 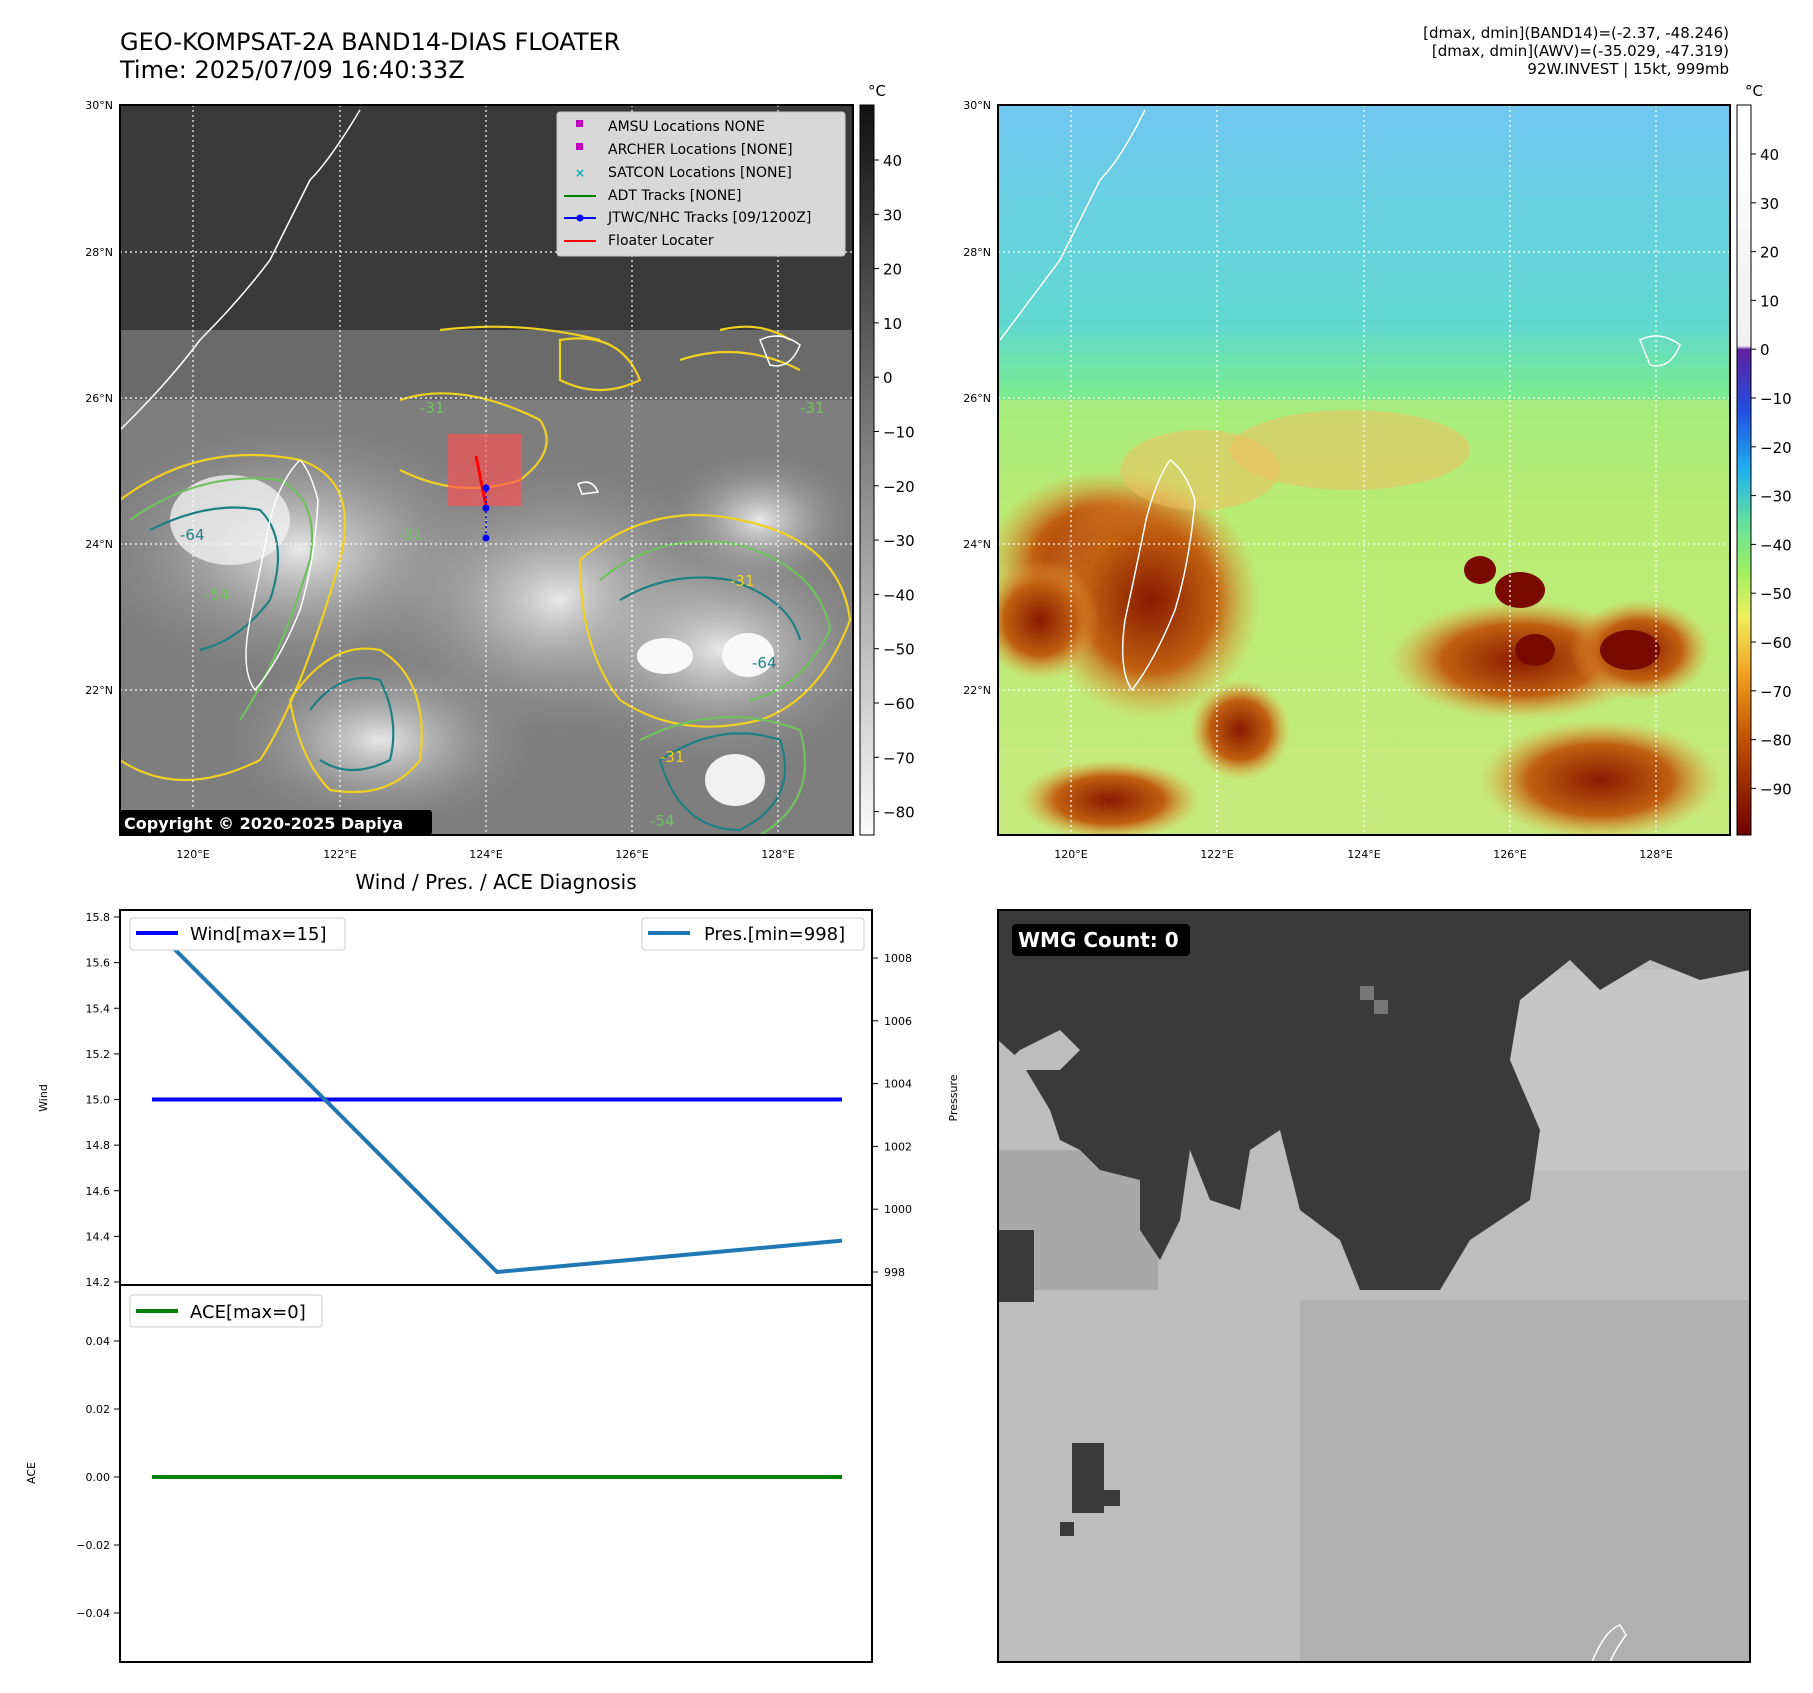 What do you see at coordinates (248, 1312) in the screenshot?
I see `ace-legend-text: ACE[max=0]` at bounding box center [248, 1312].